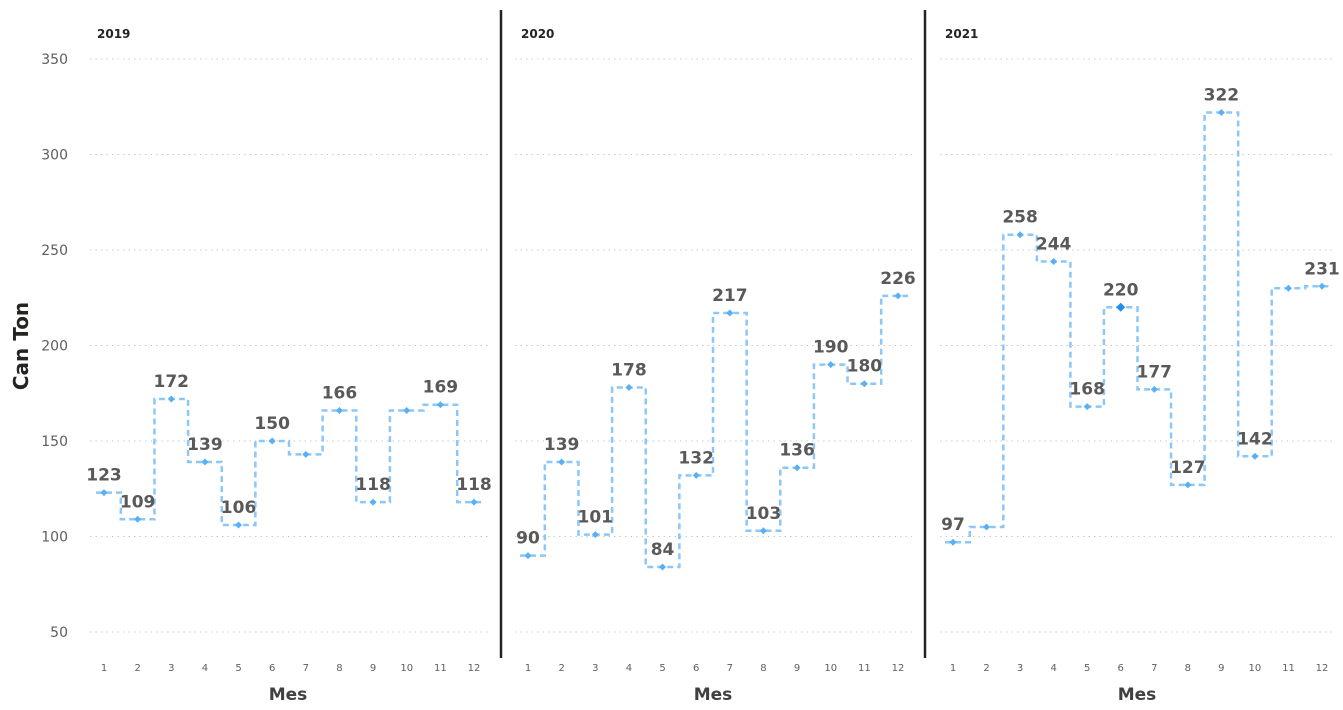  I want to click on data-label: 180, so click(865, 367).